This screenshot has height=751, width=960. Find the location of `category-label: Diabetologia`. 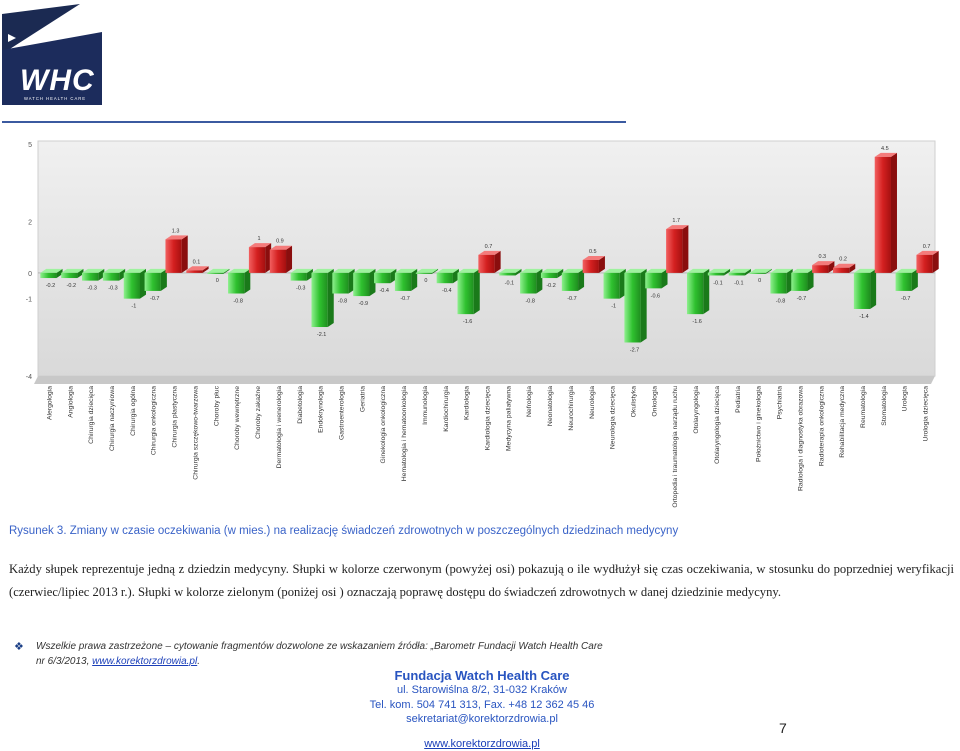

category-label: Diabetologia is located at coordinates (300, 405).